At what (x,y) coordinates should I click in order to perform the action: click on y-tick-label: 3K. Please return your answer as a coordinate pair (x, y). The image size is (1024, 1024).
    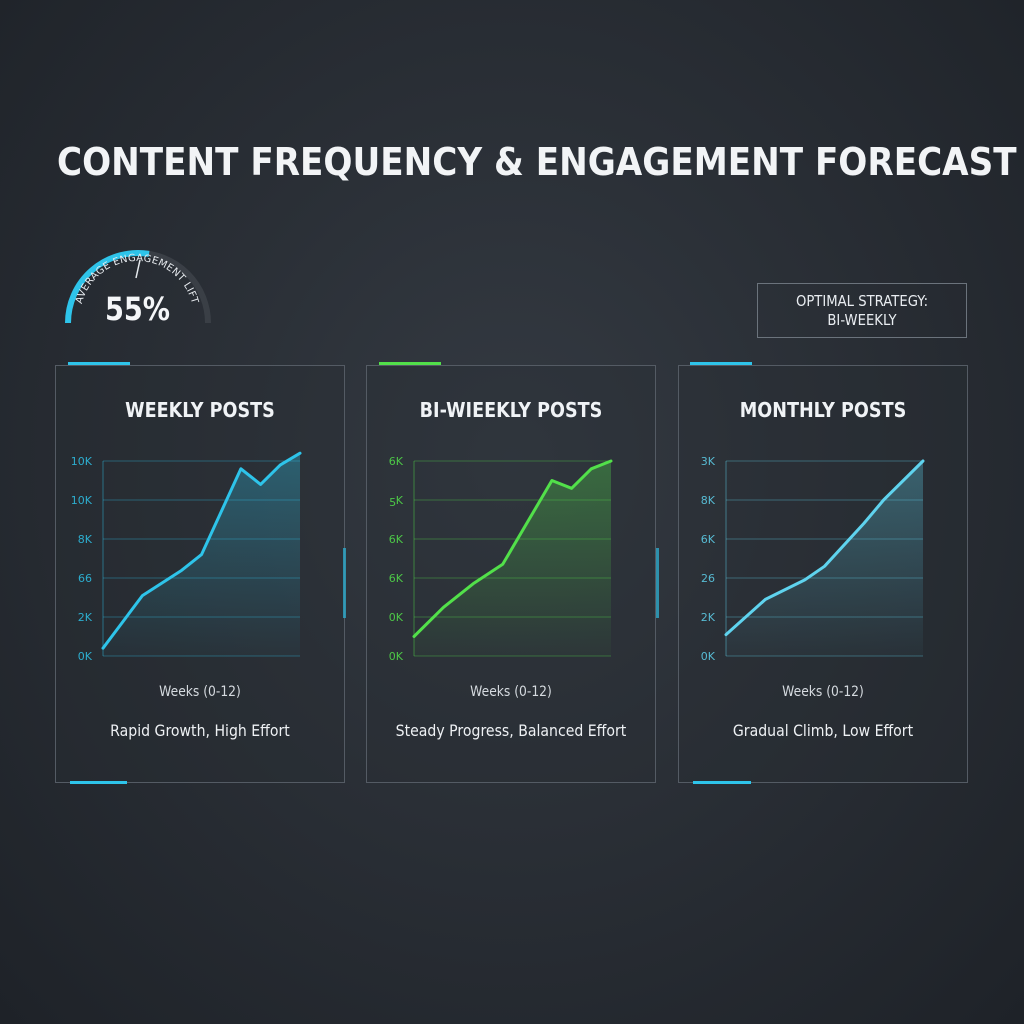
    Looking at the image, I should click on (708, 461).